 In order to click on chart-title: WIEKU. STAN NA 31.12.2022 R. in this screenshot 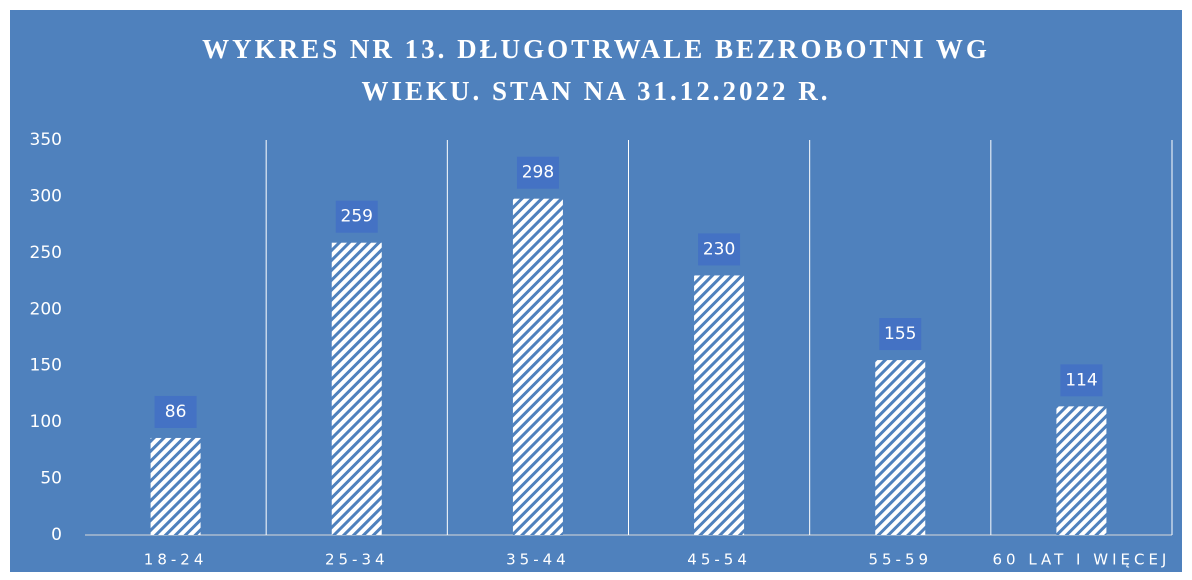, I will do `click(595, 91)`.